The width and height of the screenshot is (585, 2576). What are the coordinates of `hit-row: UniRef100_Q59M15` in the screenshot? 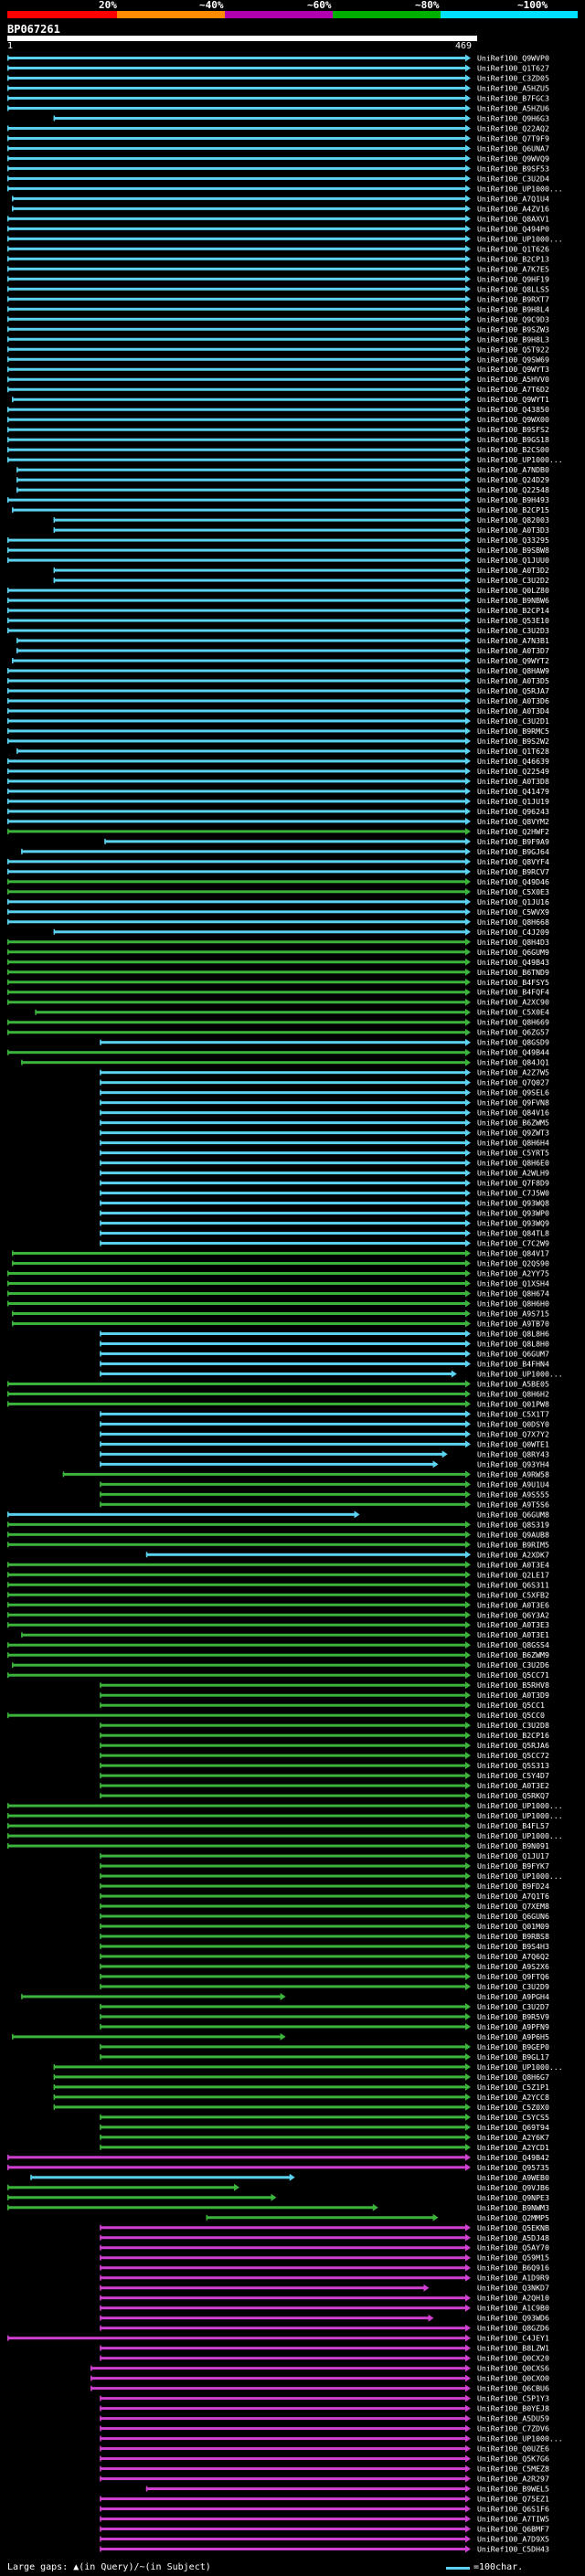 It's located at (325, 2258).